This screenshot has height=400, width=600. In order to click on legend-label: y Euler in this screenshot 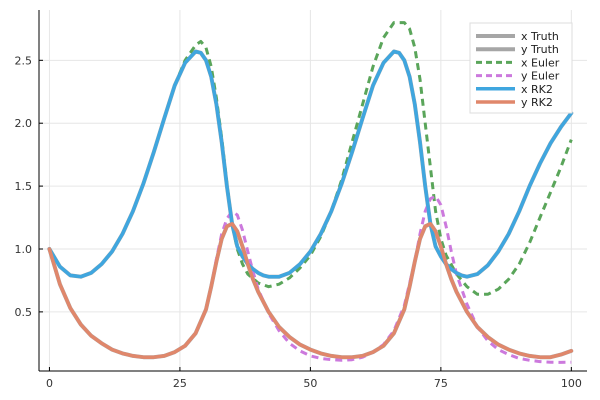, I will do `click(540, 76)`.